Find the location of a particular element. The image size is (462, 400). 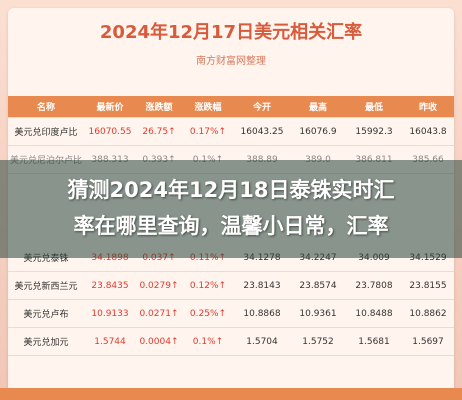

table-cell: 1.5744 is located at coordinates (110, 341).